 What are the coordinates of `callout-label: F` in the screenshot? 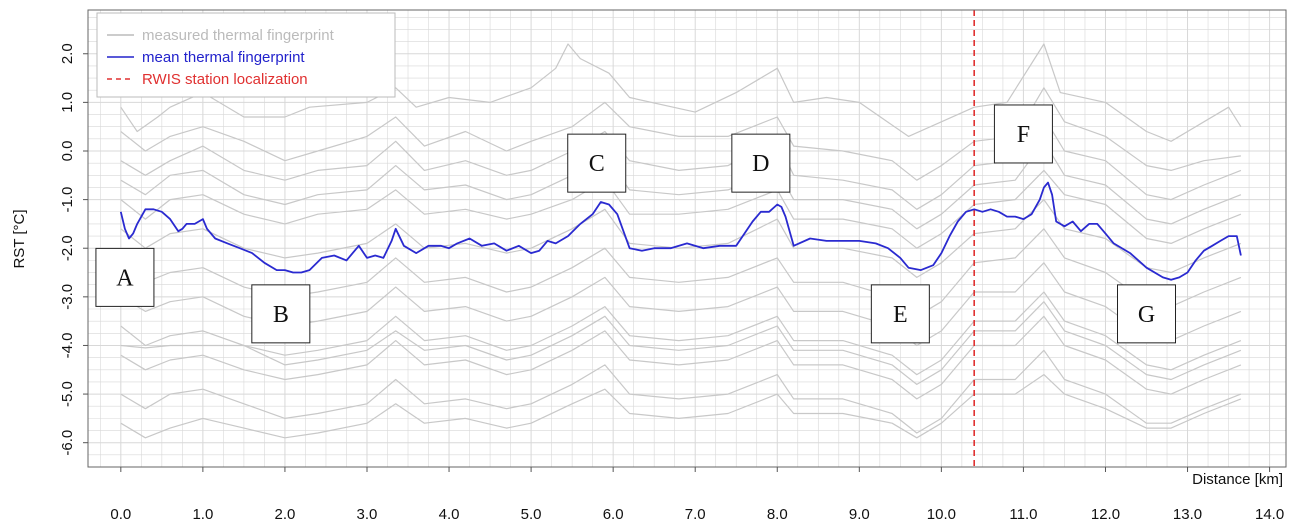 It's located at (1023, 135).